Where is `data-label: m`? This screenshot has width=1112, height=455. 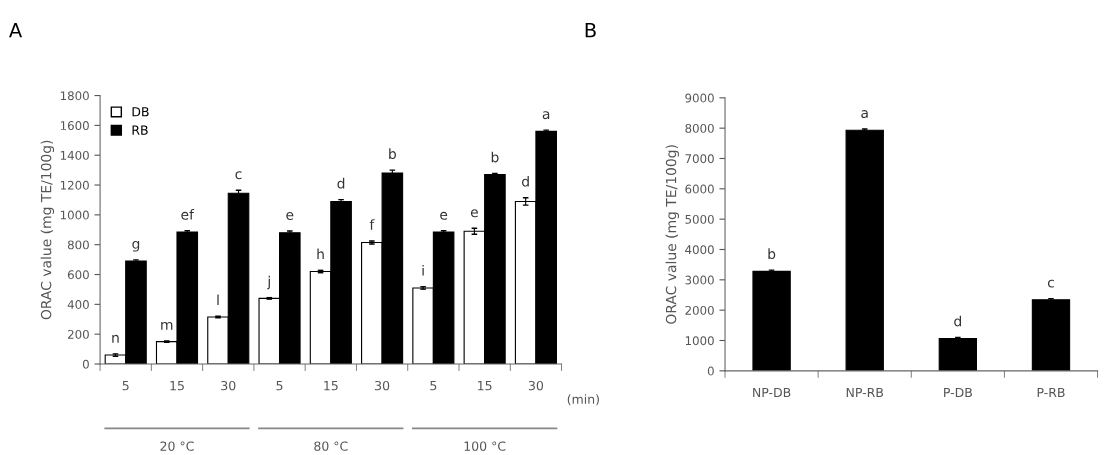
data-label: m is located at coordinates (167, 325).